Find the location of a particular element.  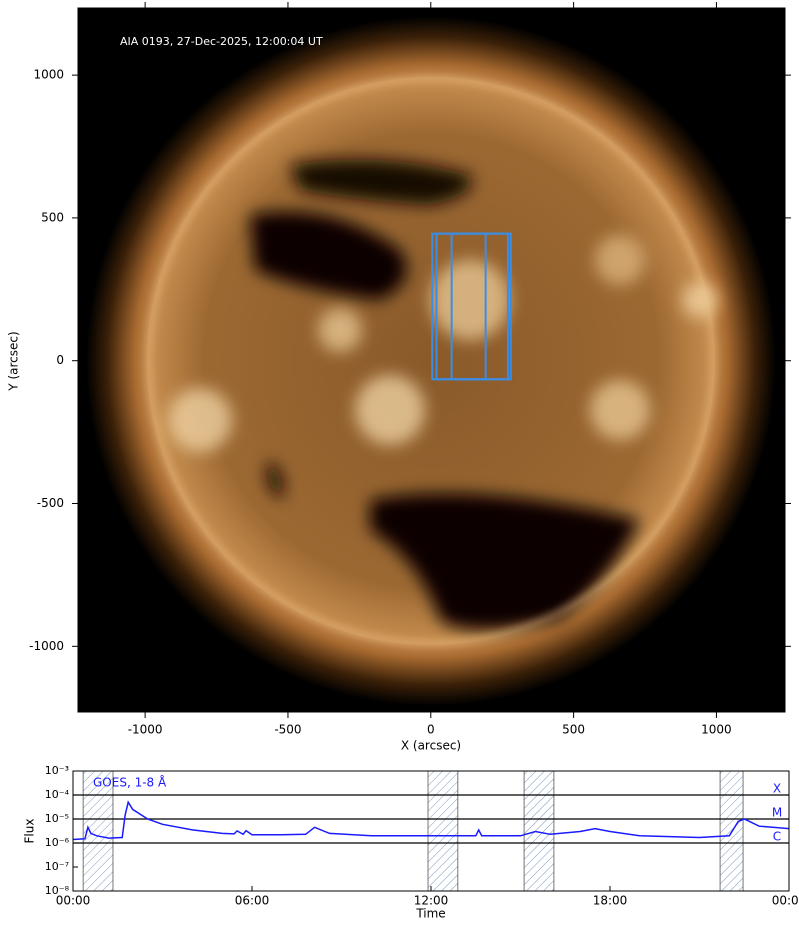

y-axis-label: Flux is located at coordinates (30, 831).